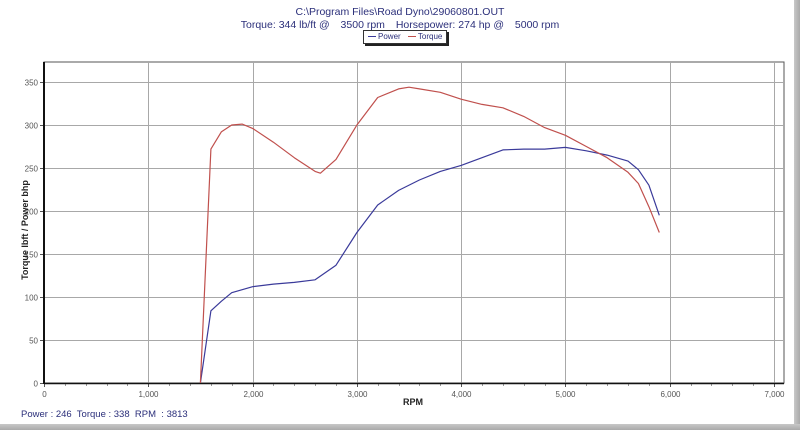 The width and height of the screenshot is (800, 430). What do you see at coordinates (461, 394) in the screenshot?
I see `x-tick-label: 4,000` at bounding box center [461, 394].